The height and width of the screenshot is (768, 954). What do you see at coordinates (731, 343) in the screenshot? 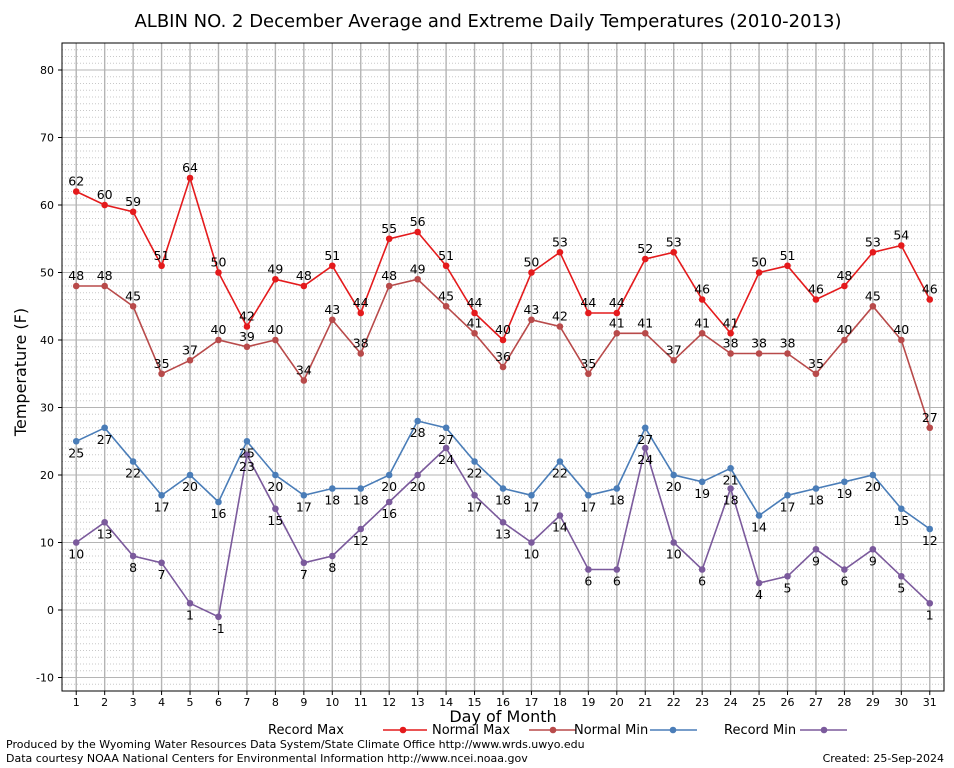
I see `data-label-normal-max: 38` at bounding box center [731, 343].